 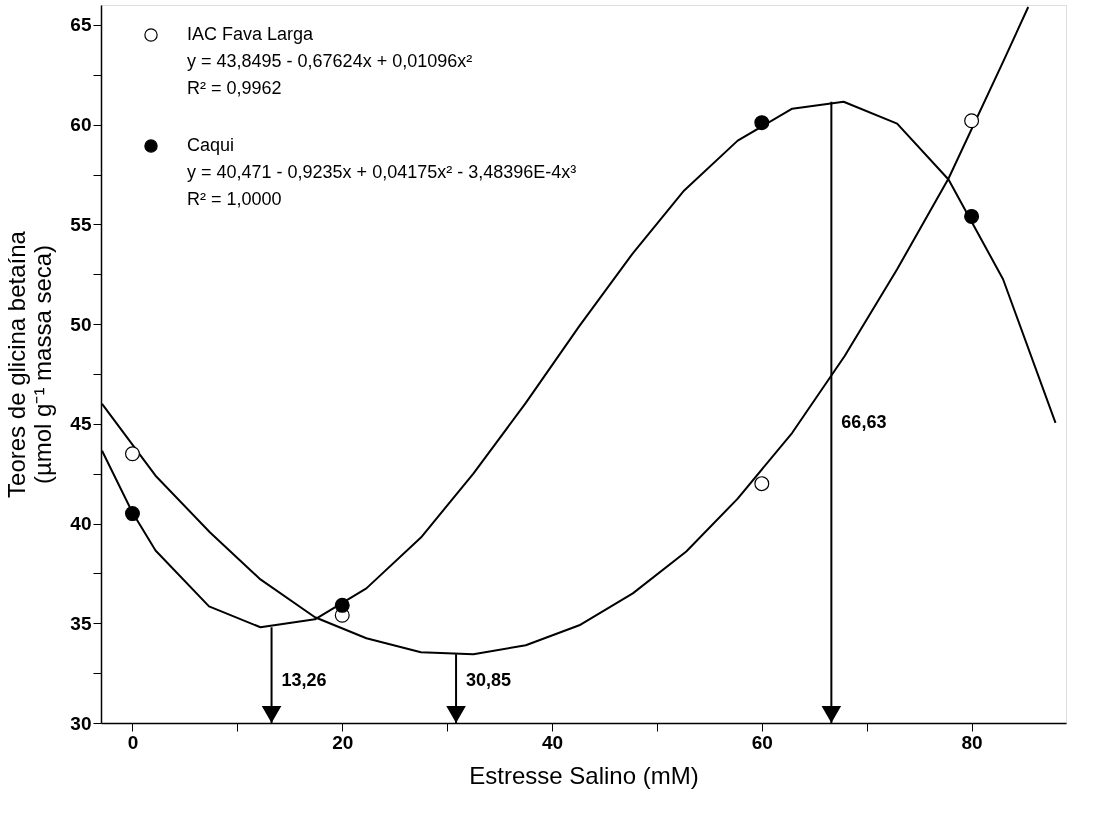 What do you see at coordinates (584, 775) in the screenshot?
I see `x-axis-title: Estresse Salino (mM)` at bounding box center [584, 775].